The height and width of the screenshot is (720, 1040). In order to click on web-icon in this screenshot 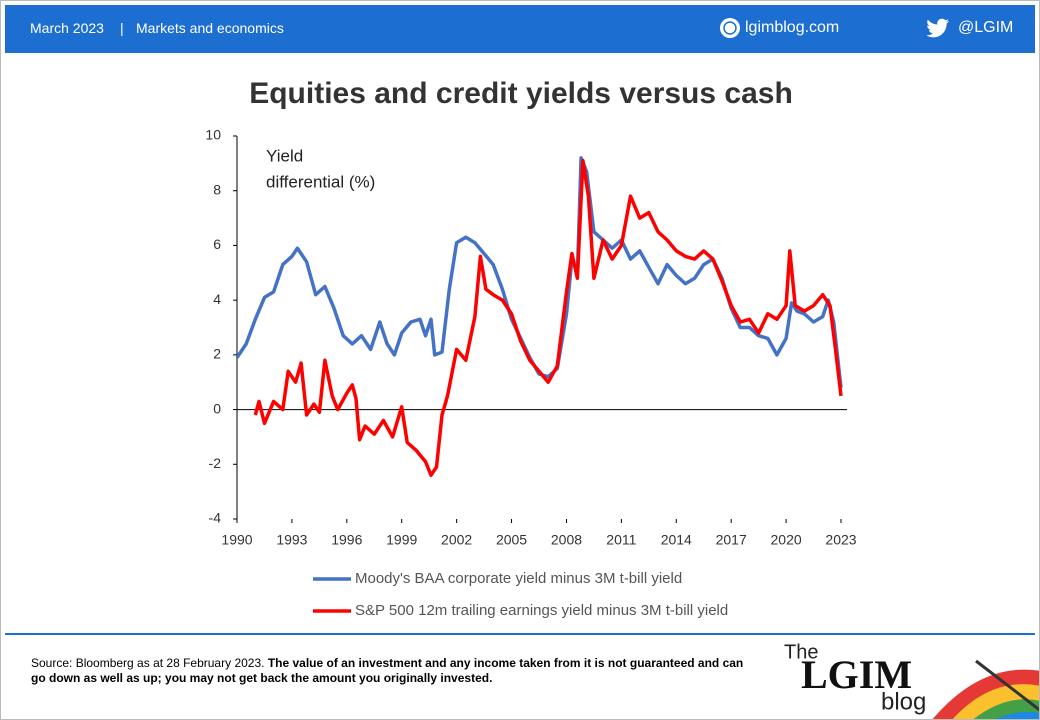, I will do `click(730, 28)`.